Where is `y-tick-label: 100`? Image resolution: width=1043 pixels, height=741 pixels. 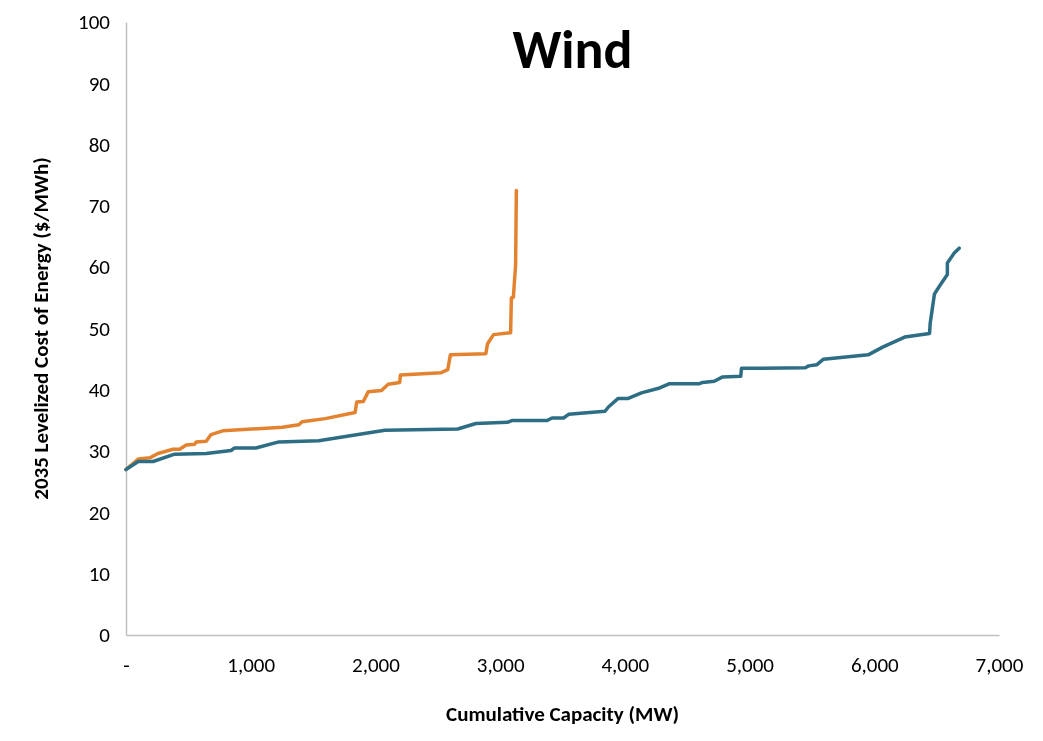
y-tick-label: 100 is located at coordinates (94, 22).